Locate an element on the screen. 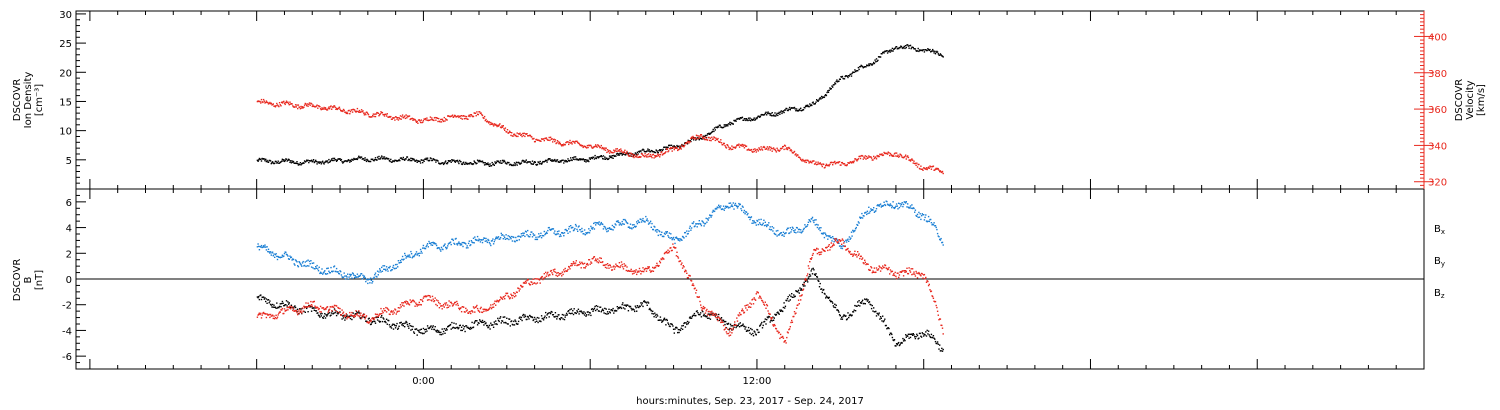 The height and width of the screenshot is (410, 1500). series-bz is located at coordinates (600, 291).